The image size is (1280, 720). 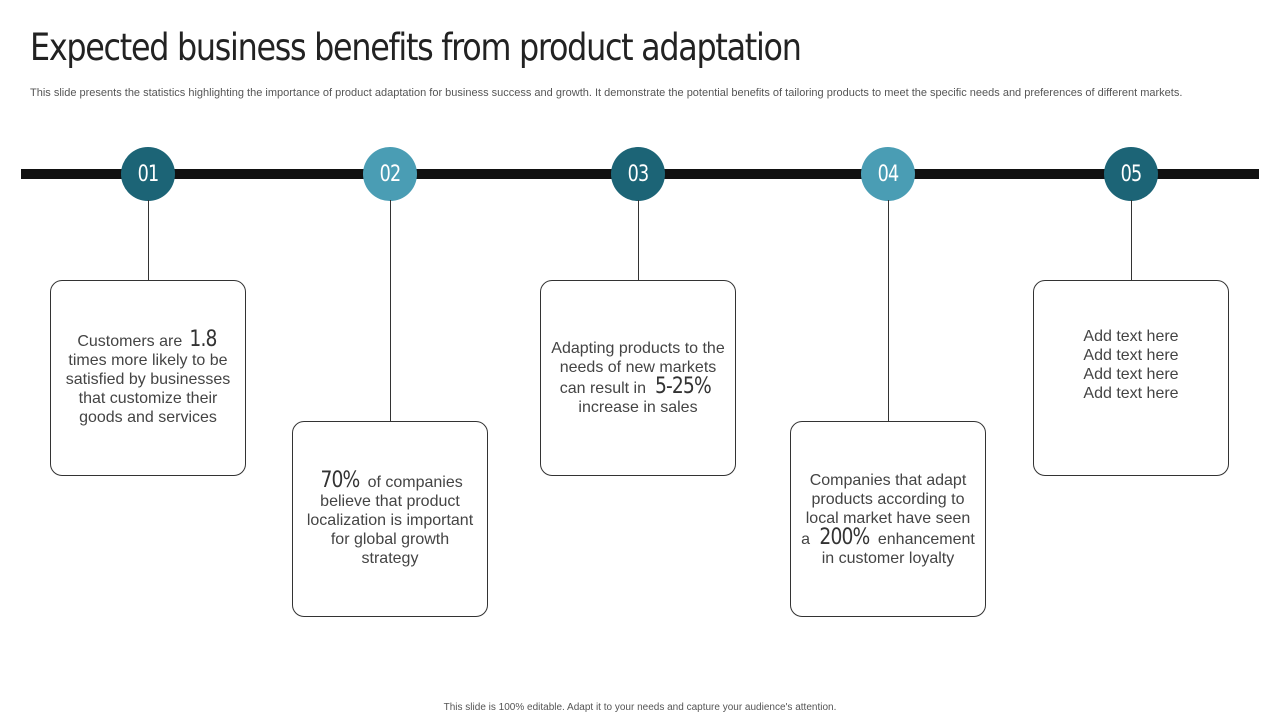 I want to click on step-marker-05: 05, so click(x=1131, y=174).